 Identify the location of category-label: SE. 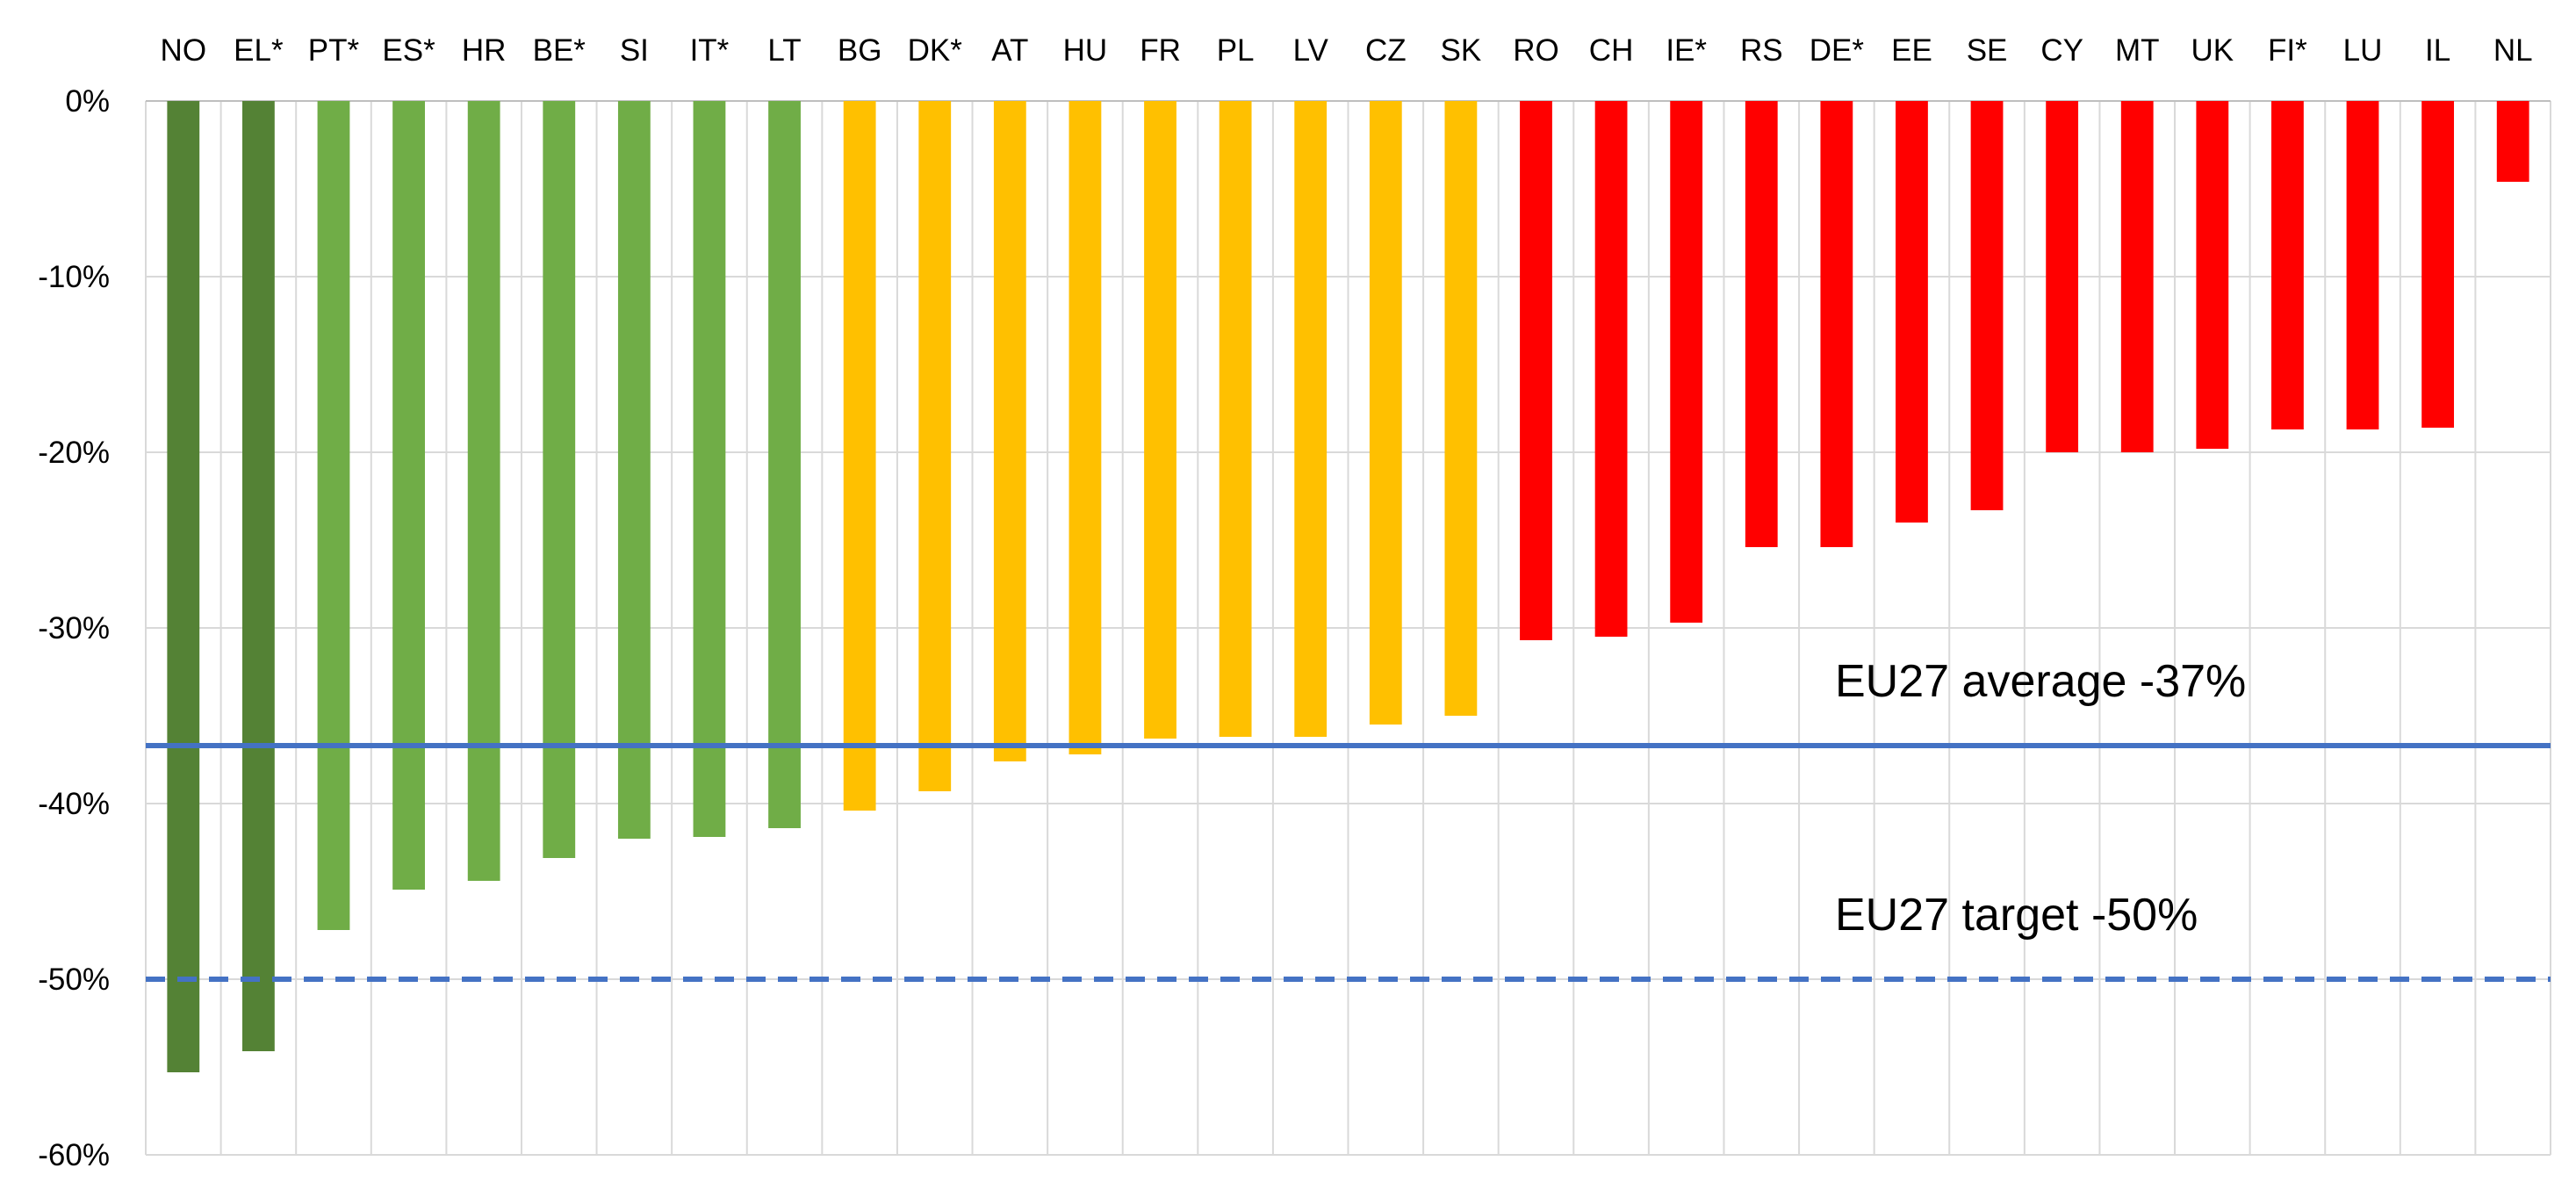
(1987, 51).